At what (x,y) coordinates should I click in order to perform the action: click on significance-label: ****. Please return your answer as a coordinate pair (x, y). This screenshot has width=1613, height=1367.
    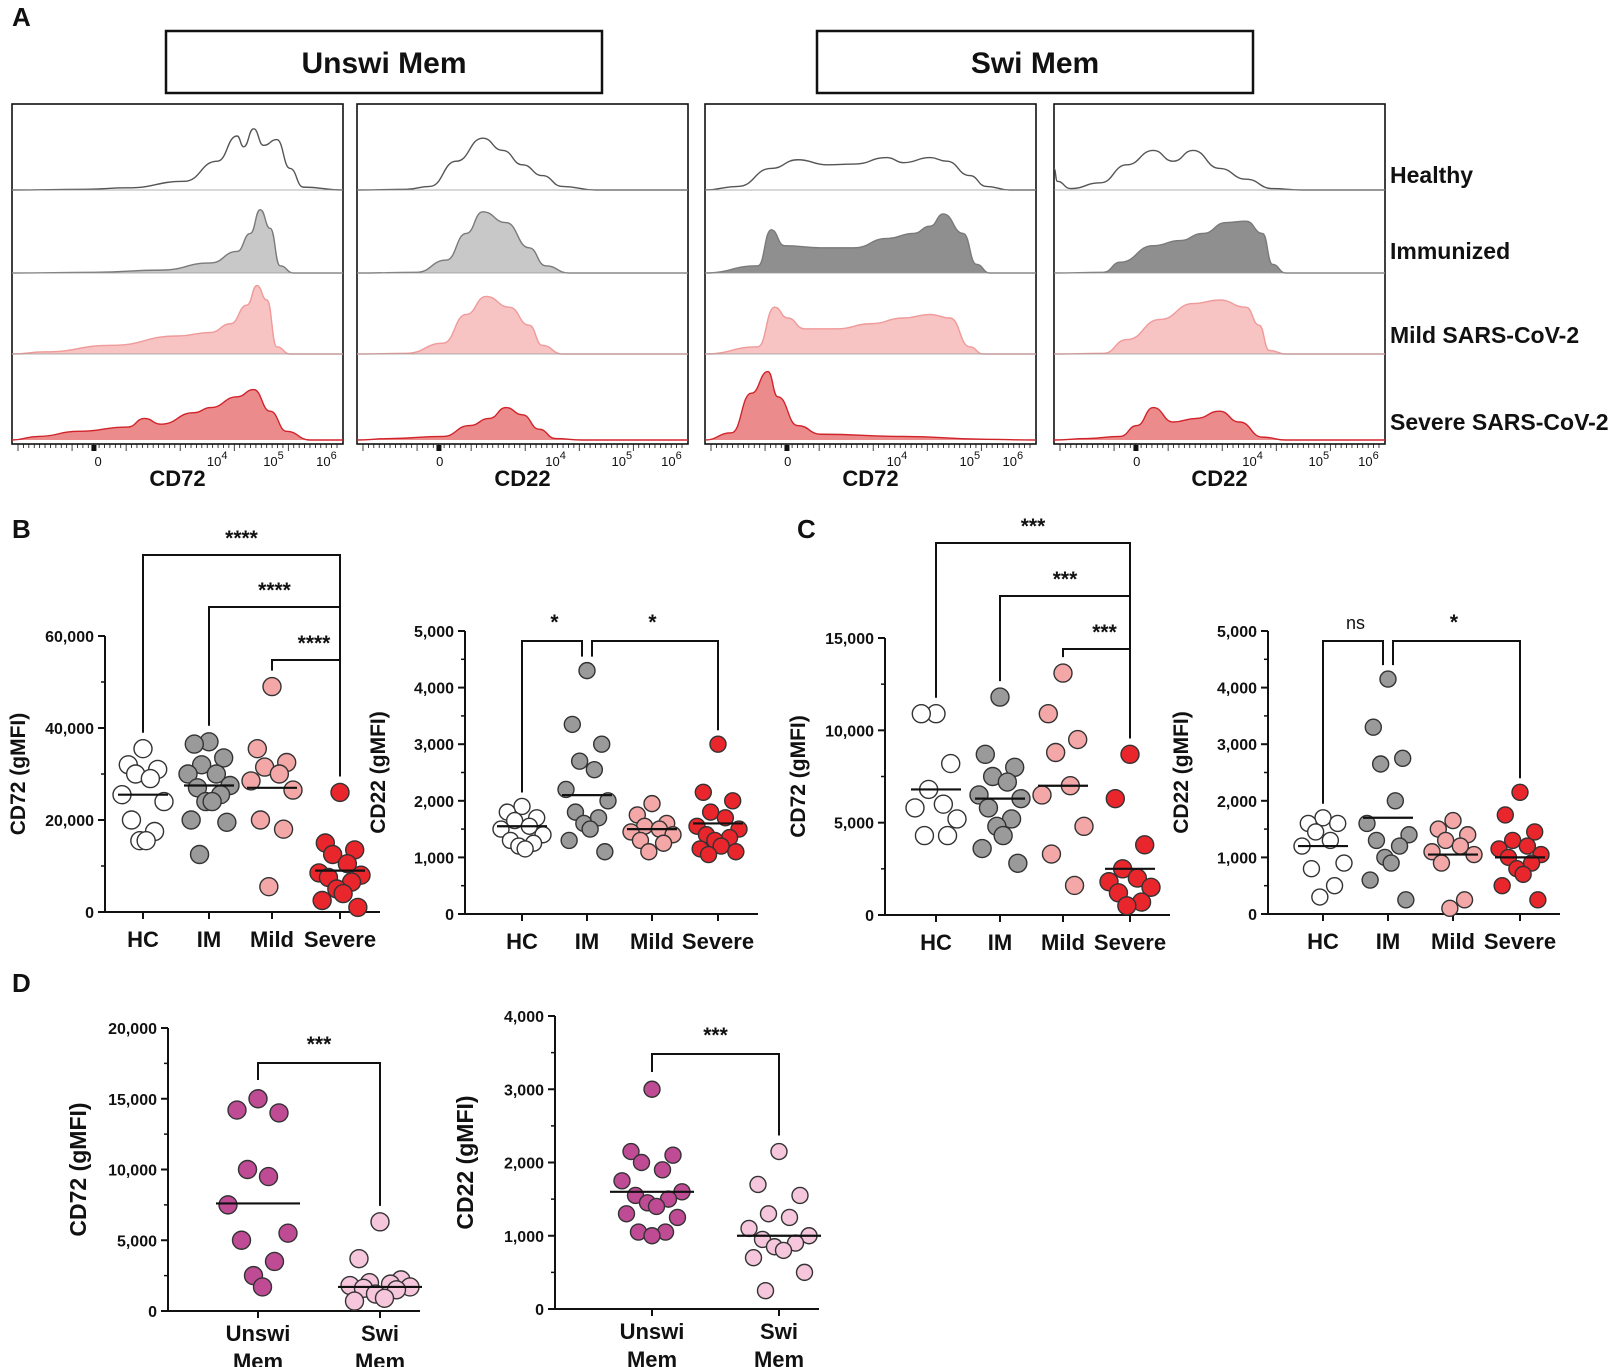
    Looking at the image, I should click on (275, 590).